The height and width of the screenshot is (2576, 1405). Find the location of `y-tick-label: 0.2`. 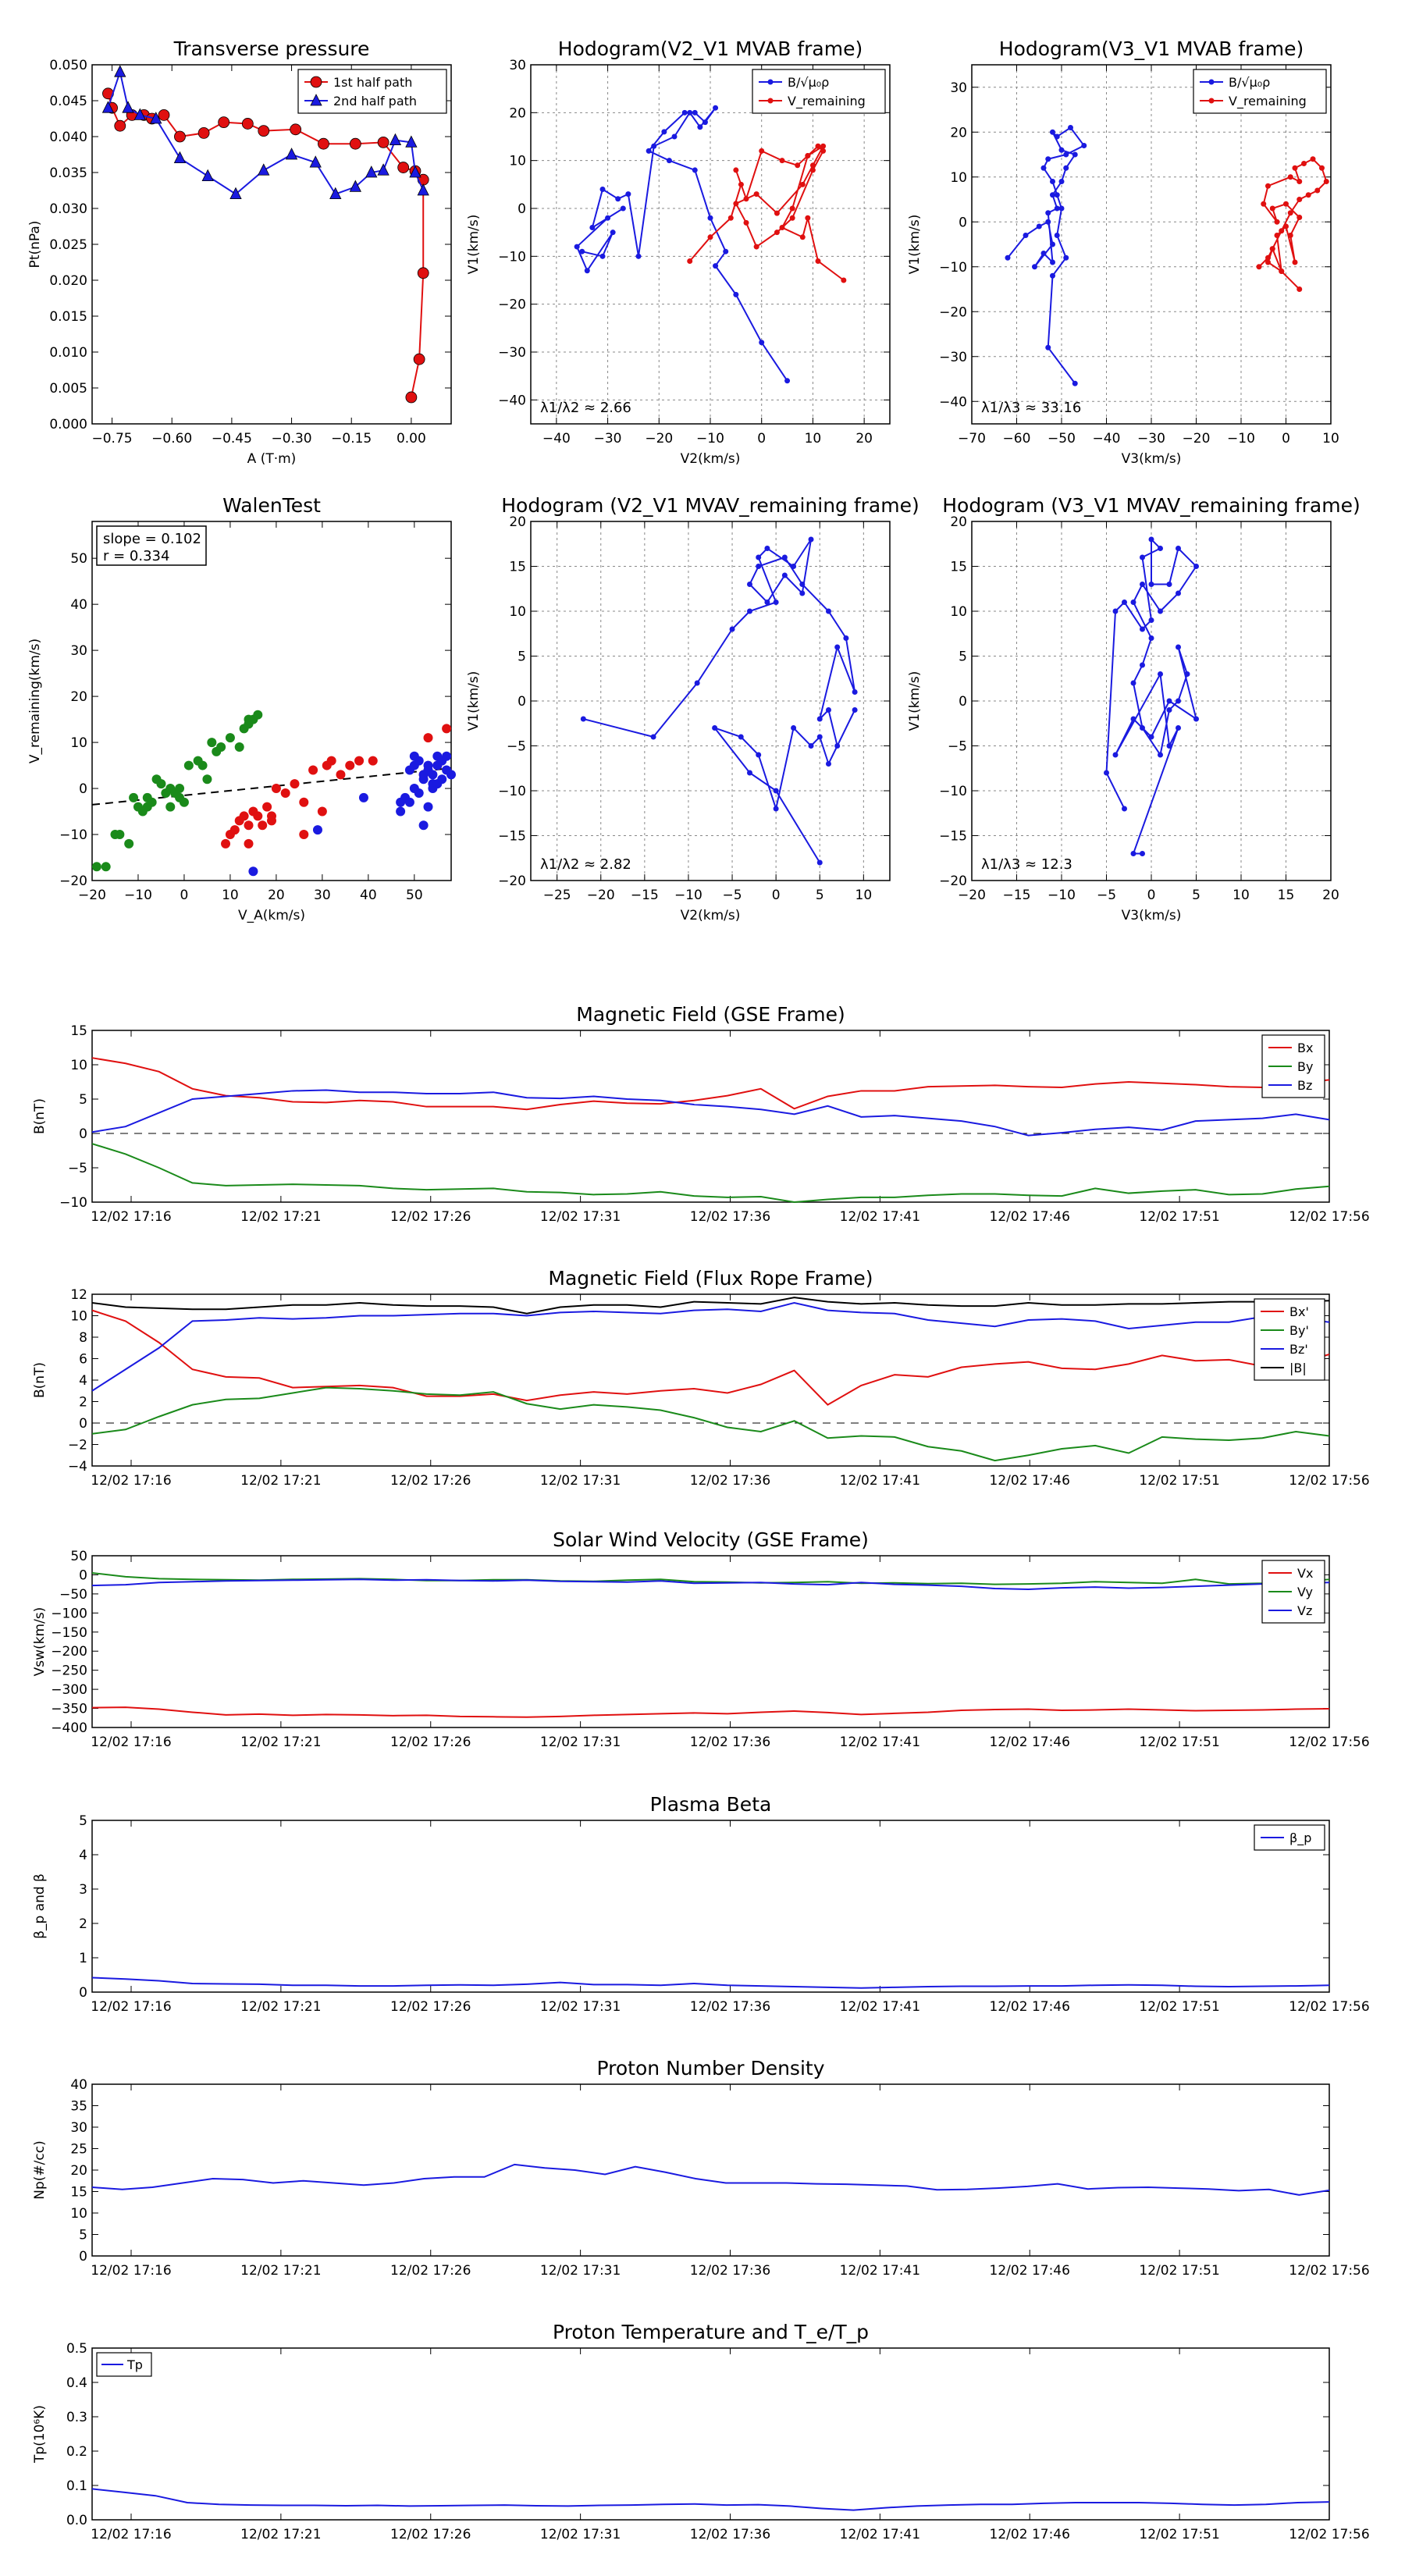

y-tick-label: 0.2 is located at coordinates (76, 2452).